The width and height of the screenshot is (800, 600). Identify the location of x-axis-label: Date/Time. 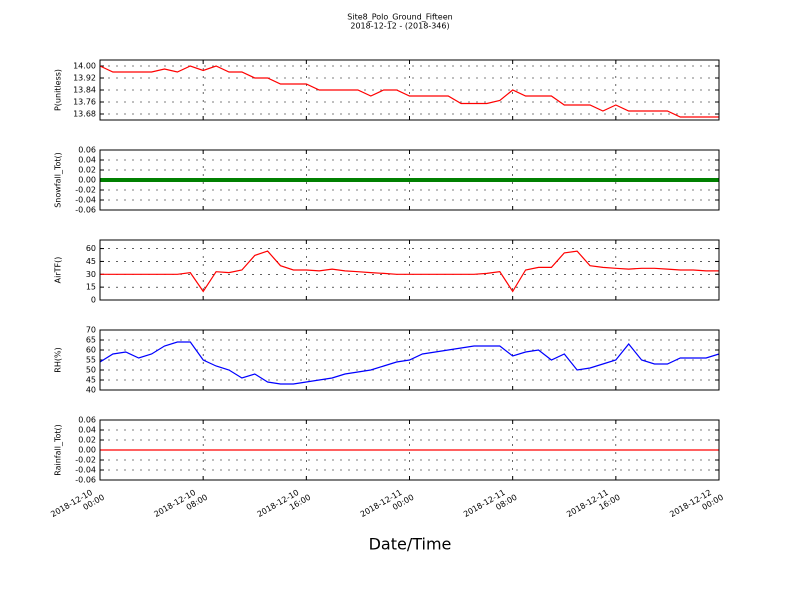
(410, 544).